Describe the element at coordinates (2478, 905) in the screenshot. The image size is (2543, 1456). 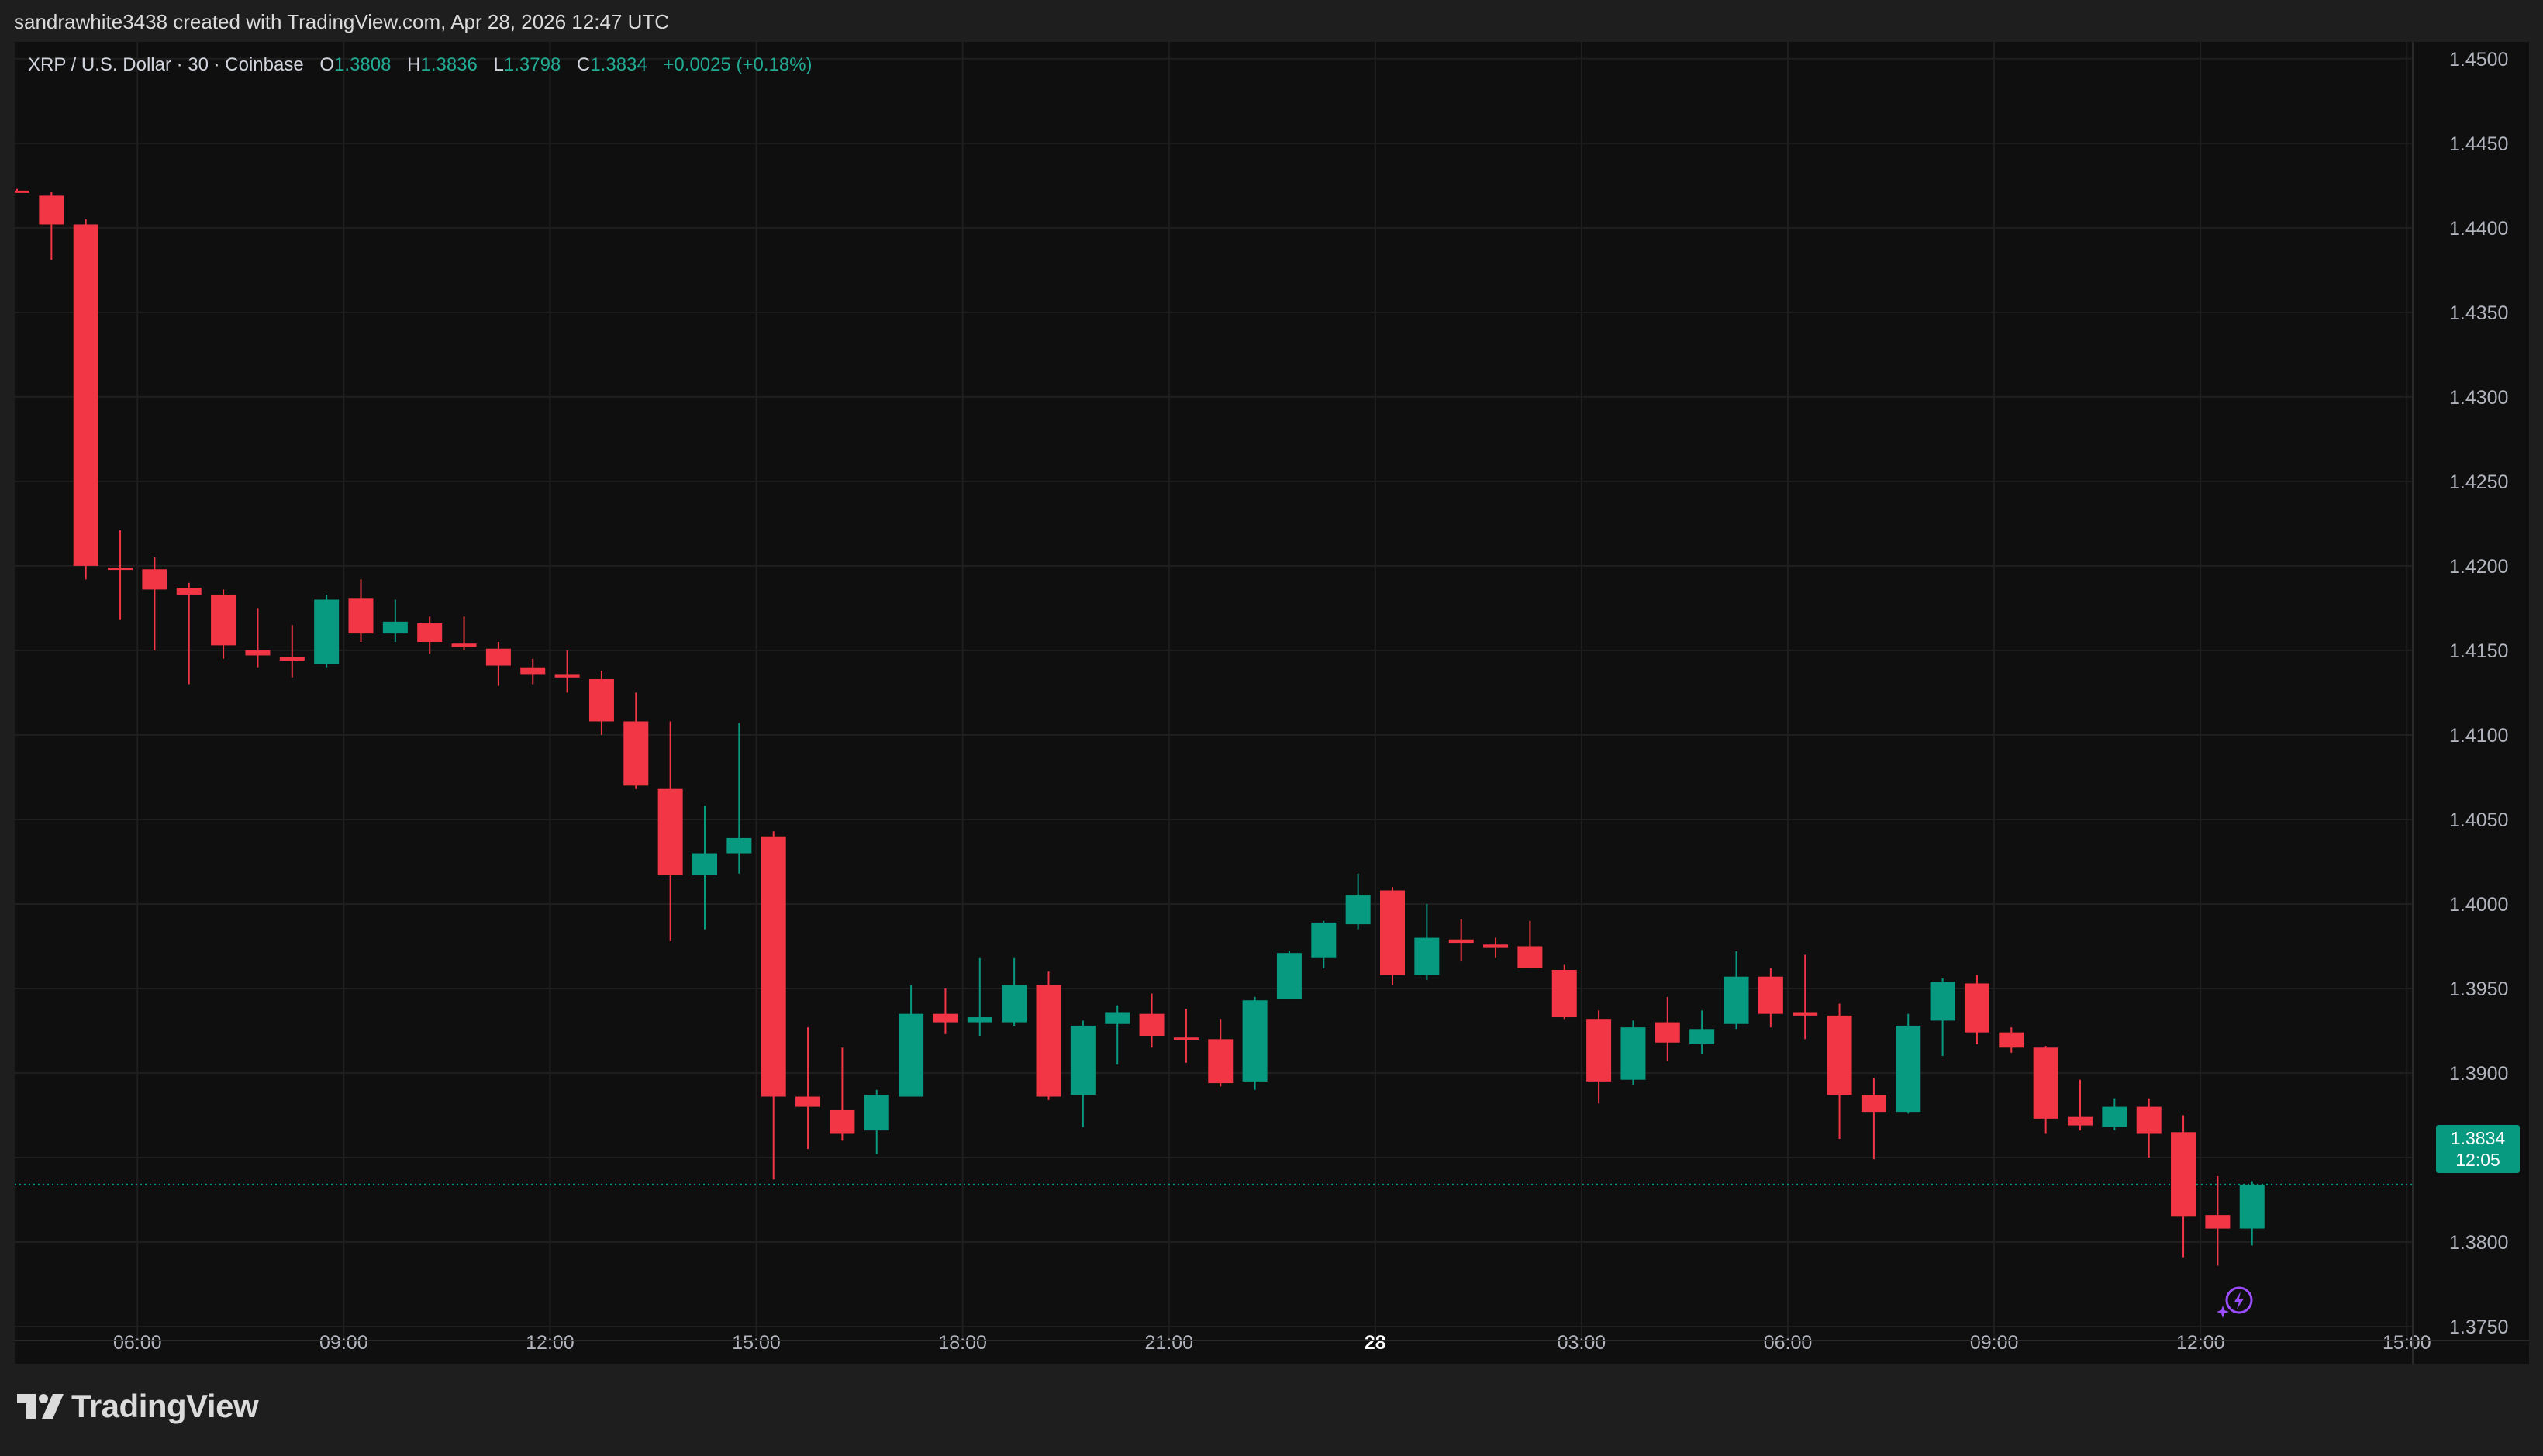
I see `y-axis-tick-label: 1.4000` at that location.